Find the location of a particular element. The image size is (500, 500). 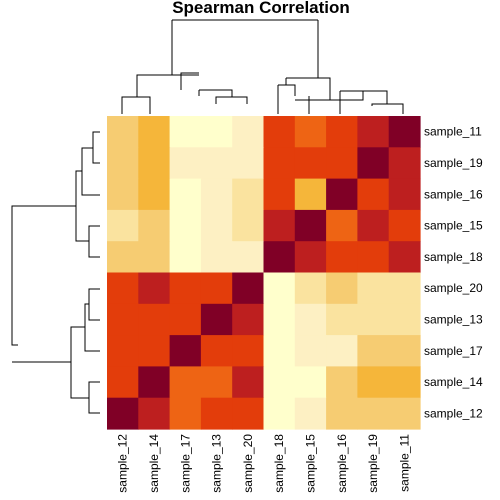

row-label: sample_14 is located at coordinates (453, 382).